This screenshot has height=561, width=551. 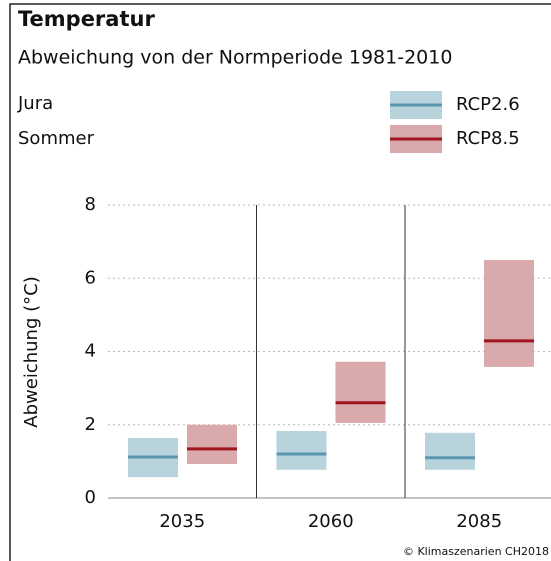 I want to click on annotation: Sommer, so click(x=56, y=138).